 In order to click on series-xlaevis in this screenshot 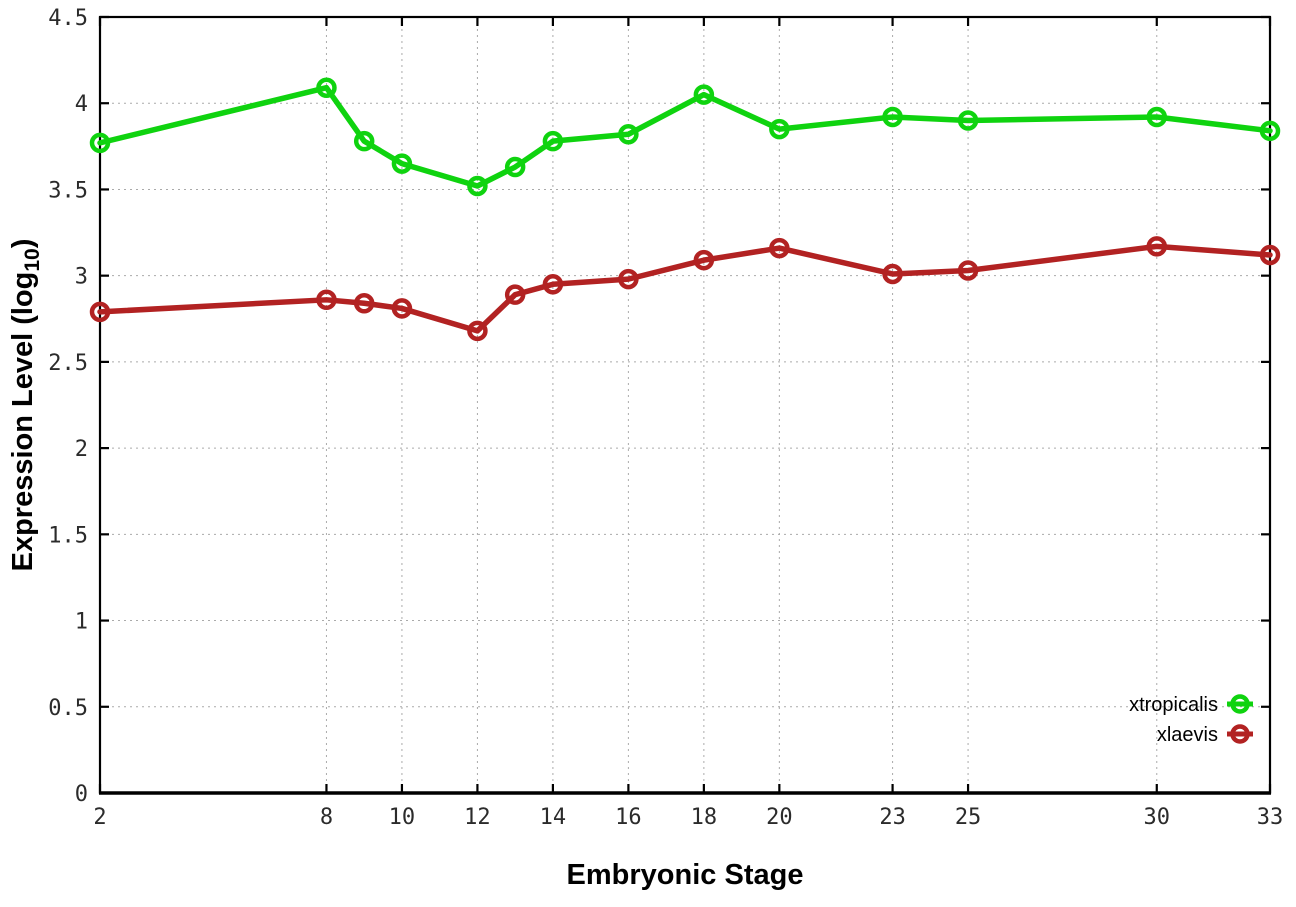, I will do `click(685, 289)`.